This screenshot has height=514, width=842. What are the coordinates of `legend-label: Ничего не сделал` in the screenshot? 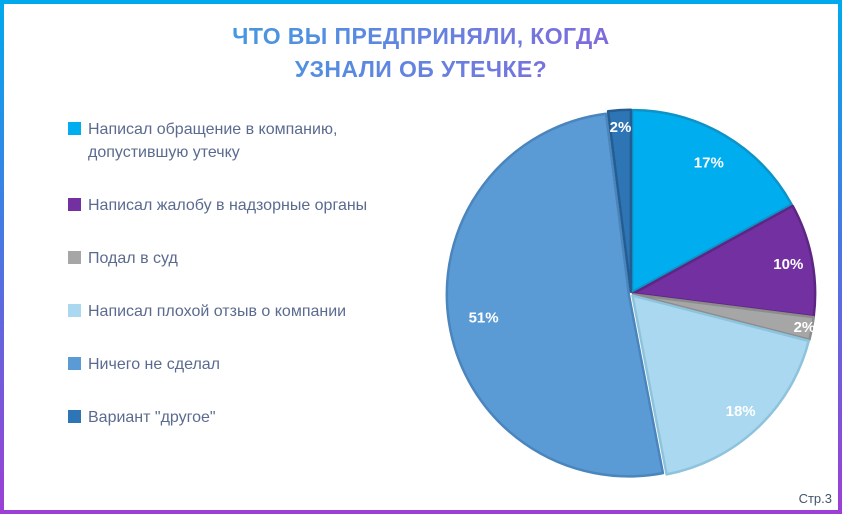 It's located at (154, 364).